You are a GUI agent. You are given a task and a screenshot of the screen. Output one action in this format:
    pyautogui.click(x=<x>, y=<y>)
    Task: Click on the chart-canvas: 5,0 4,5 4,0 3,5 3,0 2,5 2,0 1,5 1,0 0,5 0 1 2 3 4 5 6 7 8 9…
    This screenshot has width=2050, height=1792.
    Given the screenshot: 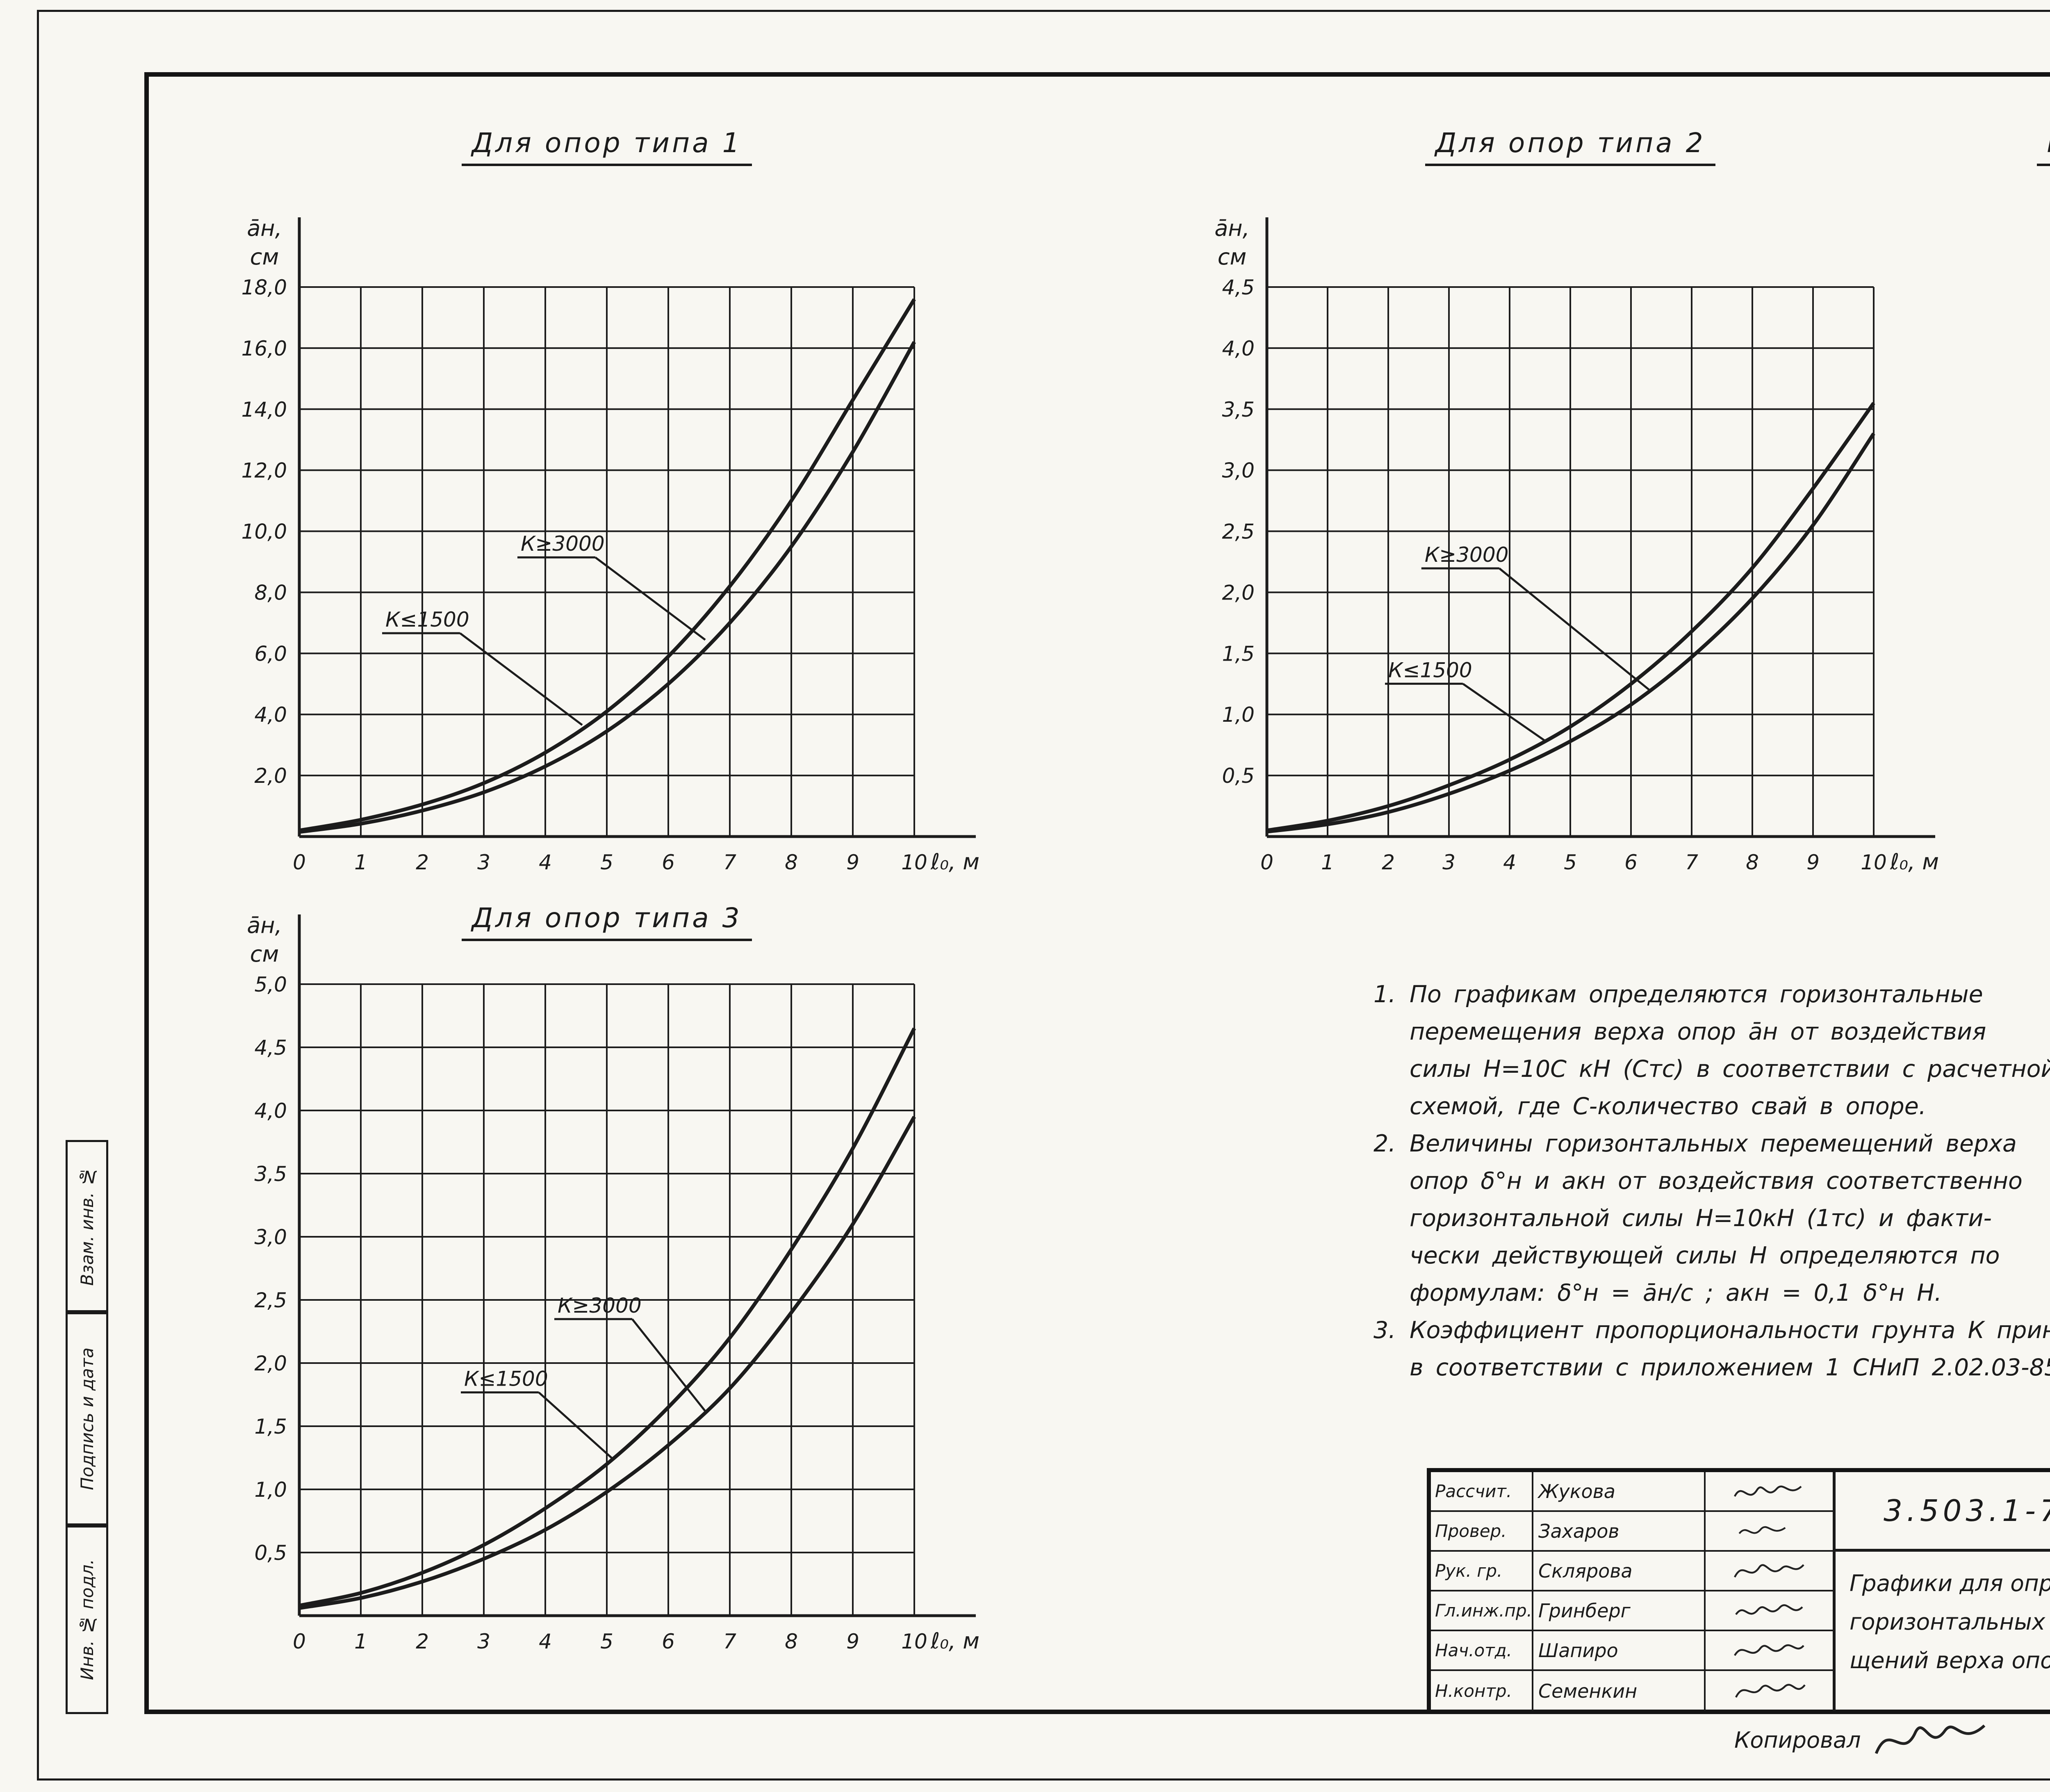 What is the action you would take?
    pyautogui.click(x=613, y=1283)
    